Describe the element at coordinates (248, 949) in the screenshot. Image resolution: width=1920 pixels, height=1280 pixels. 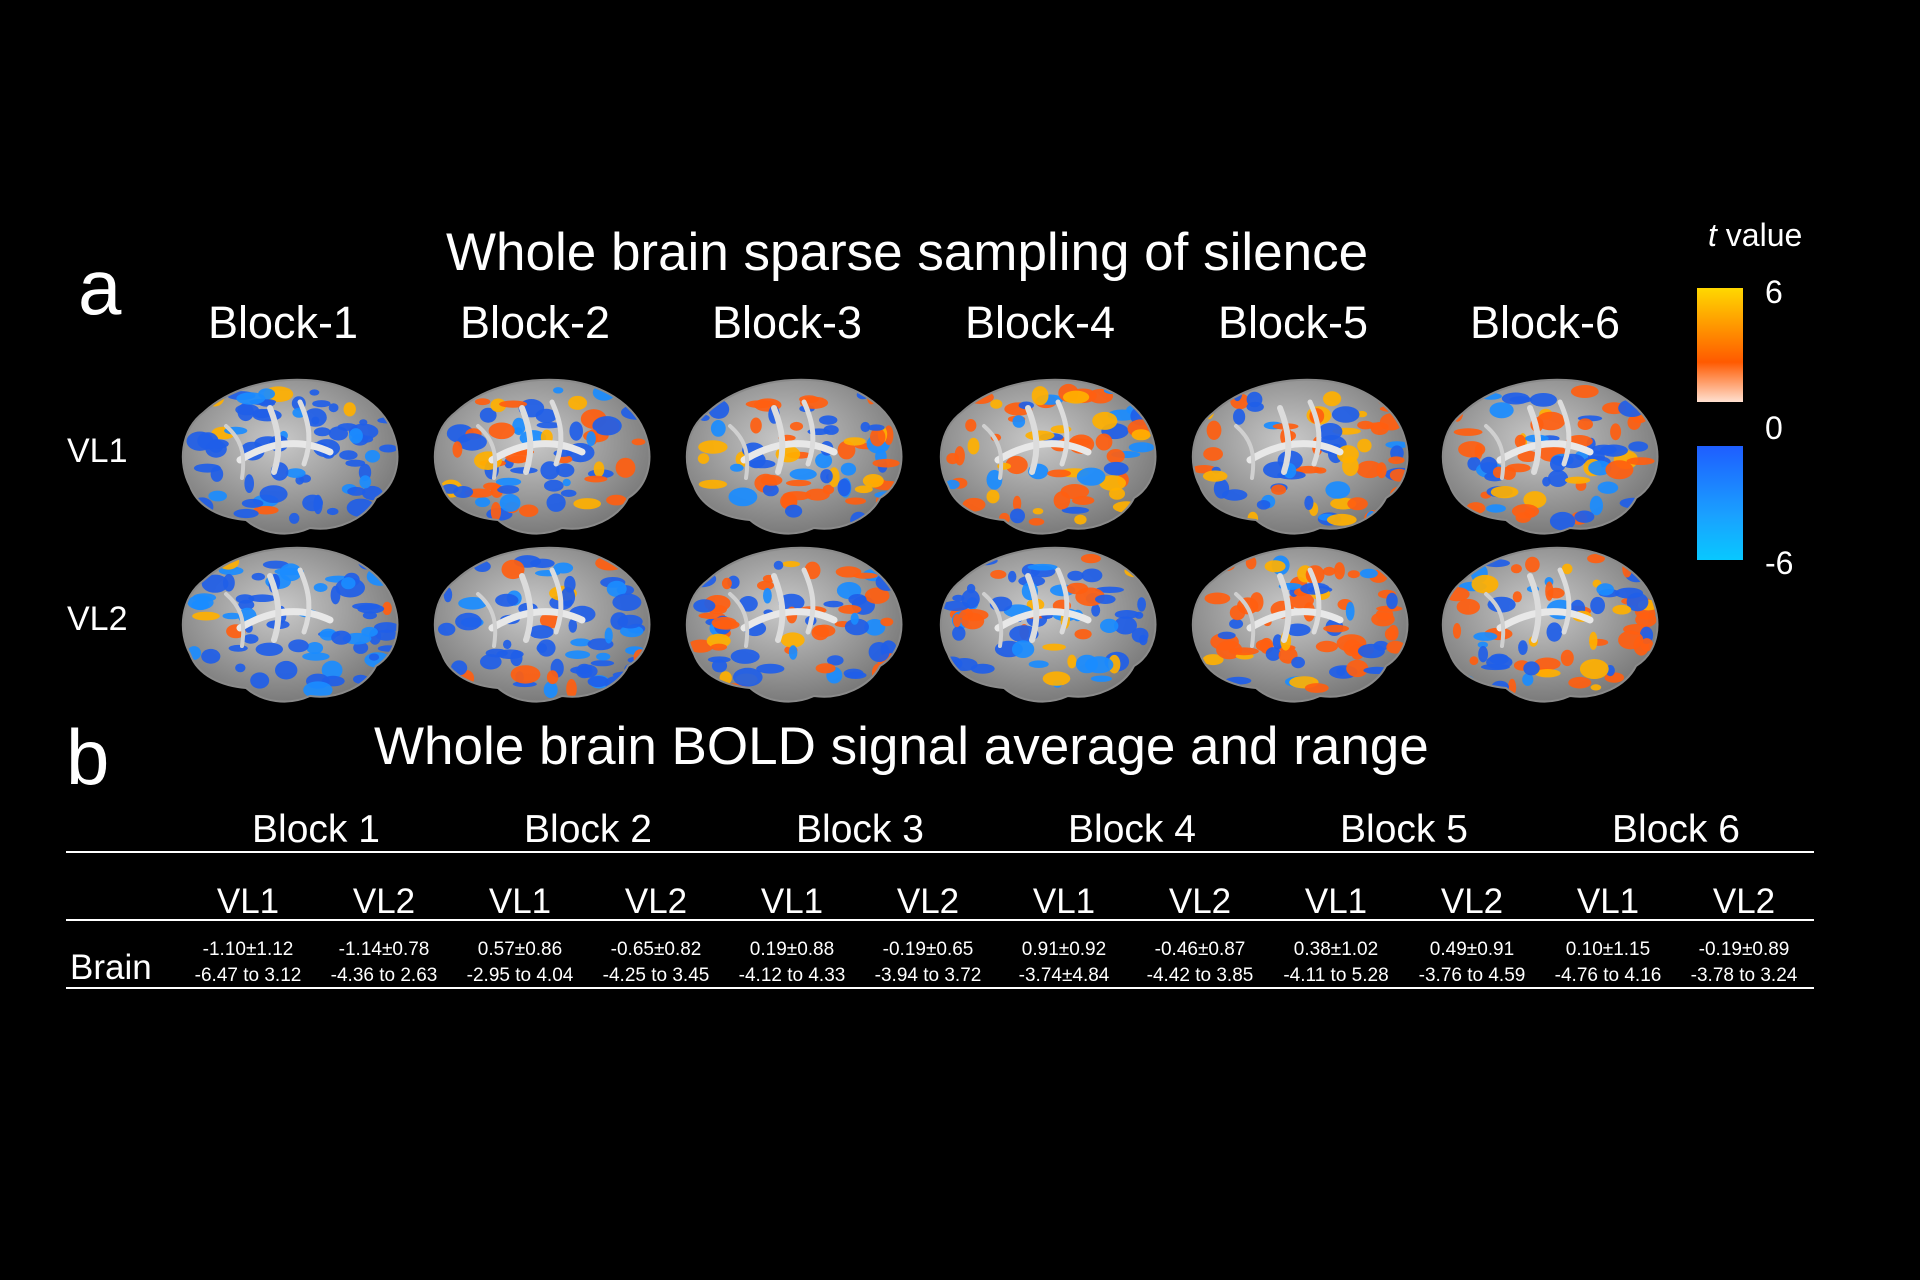
I see `cell-mean: -1.10±1.12` at that location.